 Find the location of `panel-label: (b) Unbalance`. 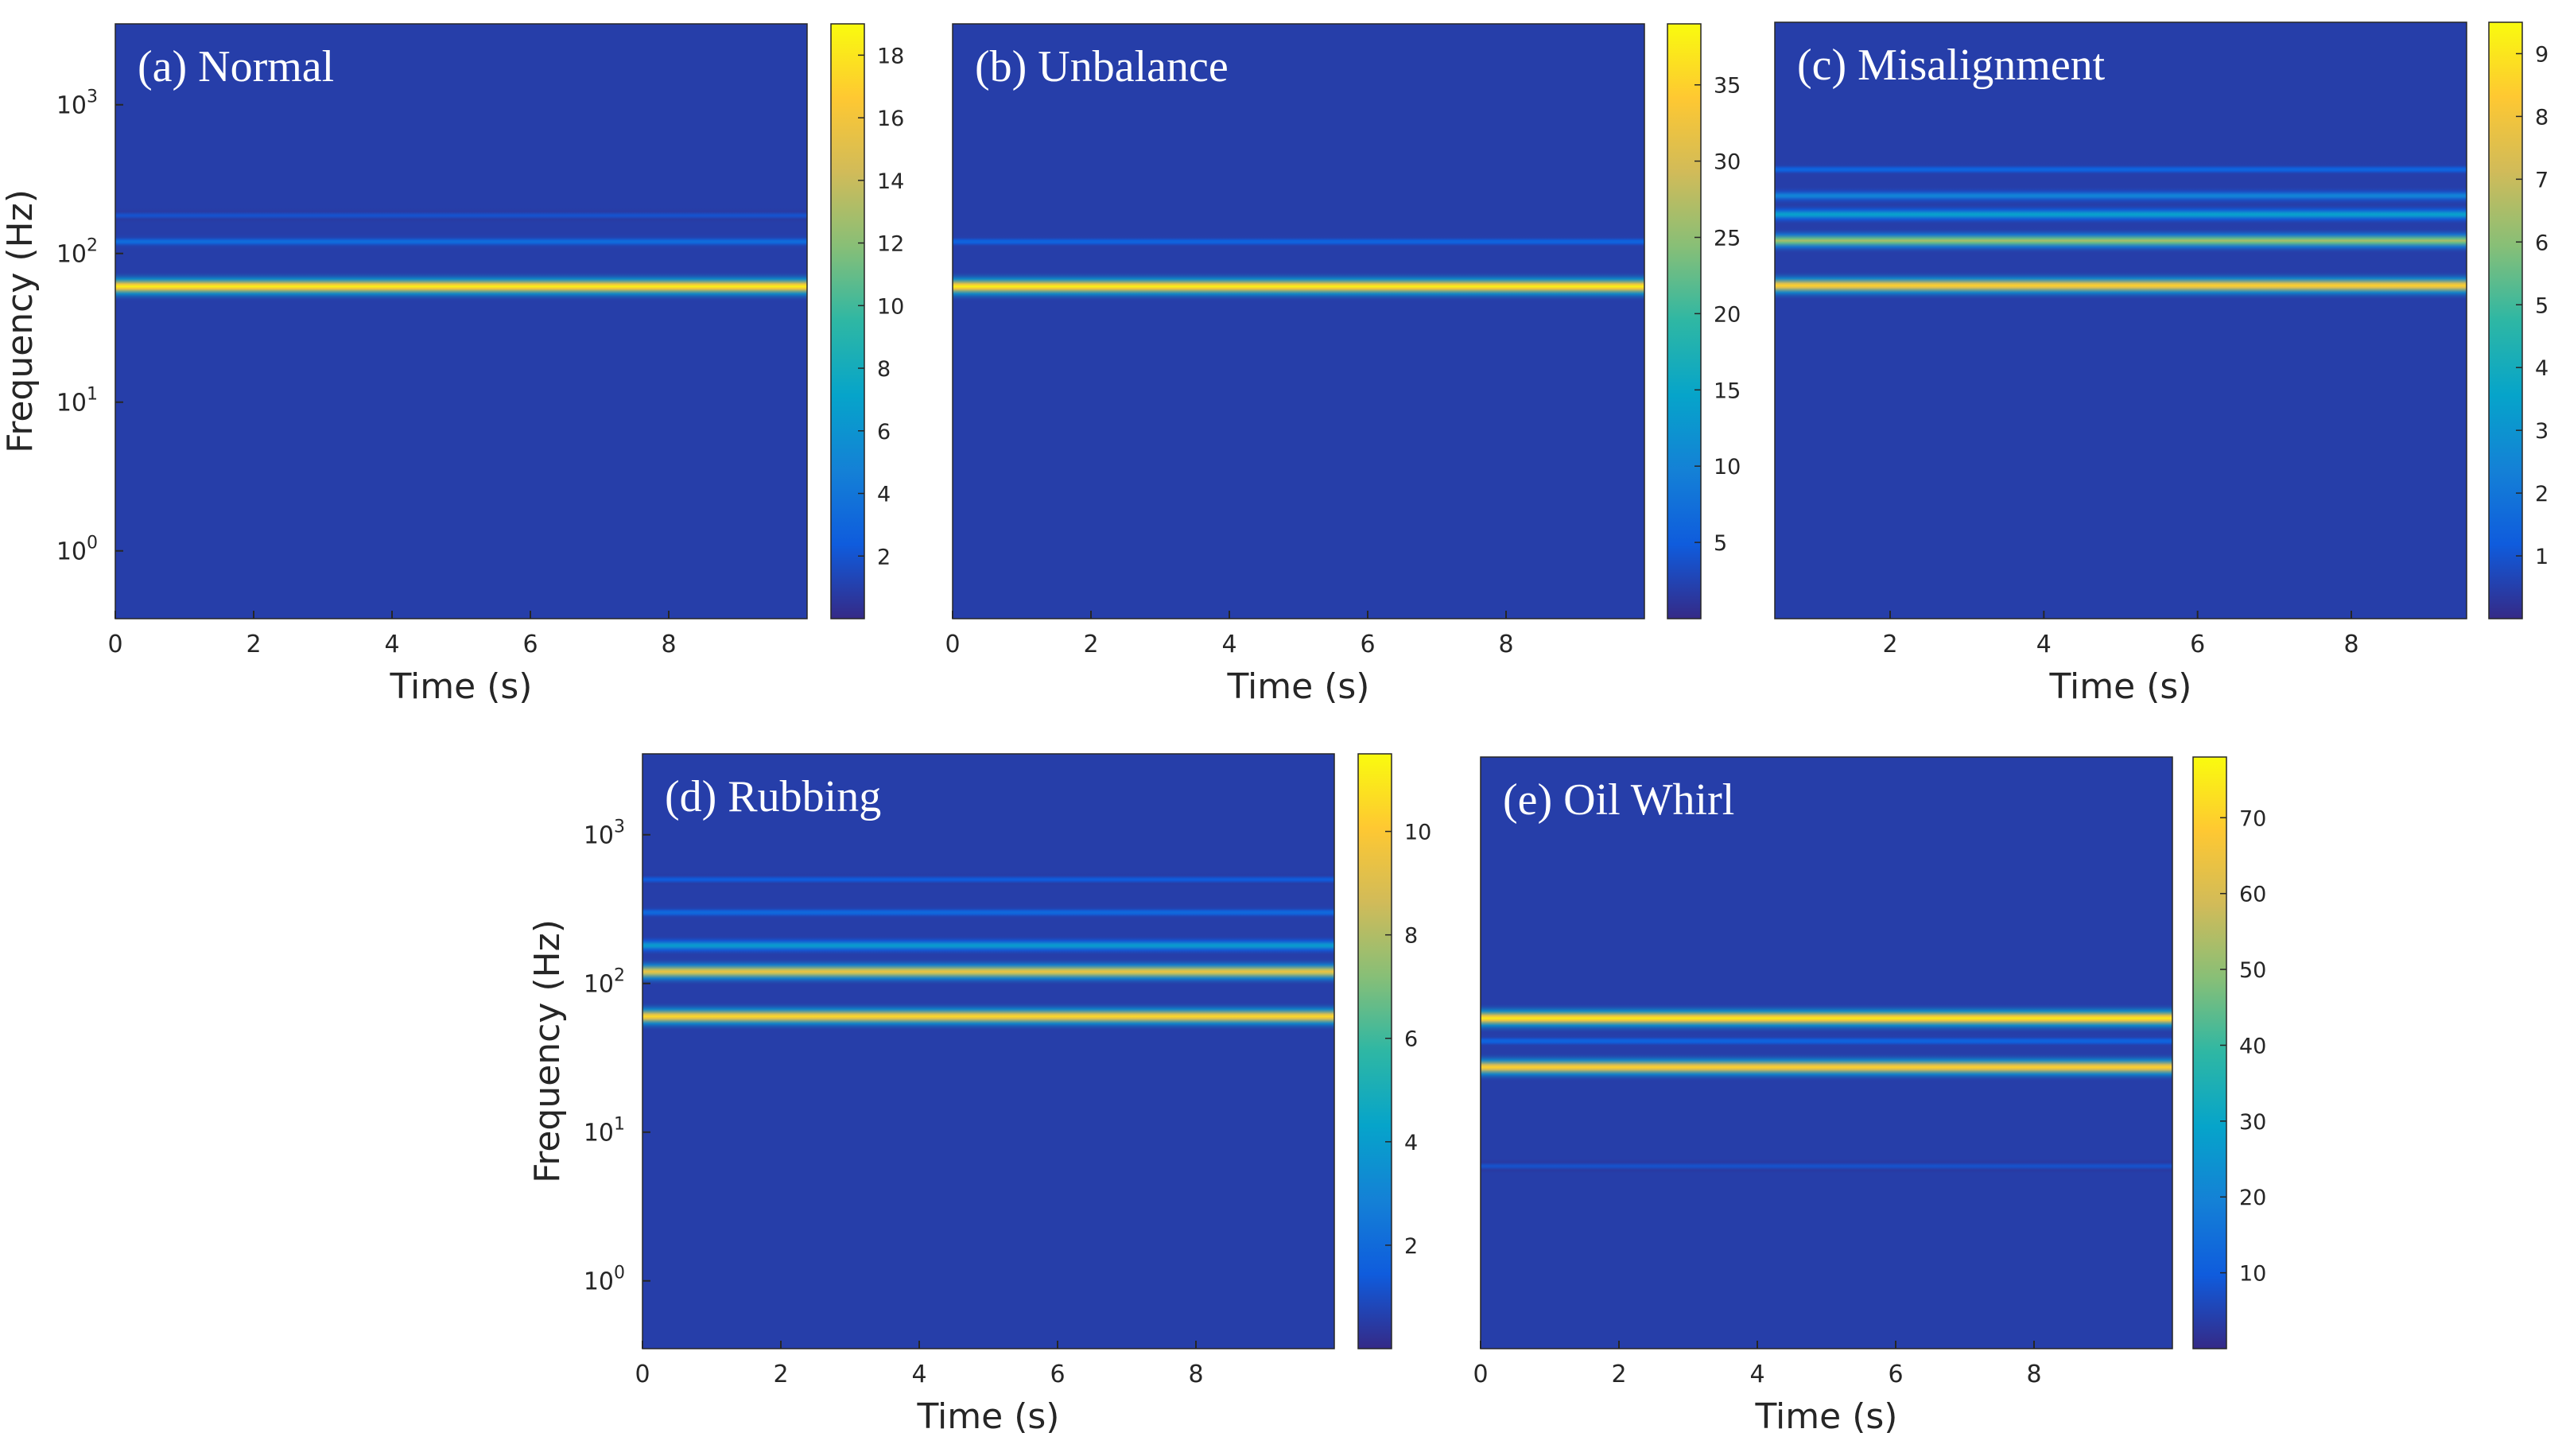

panel-label: (b) Unbalance is located at coordinates (1102, 66).